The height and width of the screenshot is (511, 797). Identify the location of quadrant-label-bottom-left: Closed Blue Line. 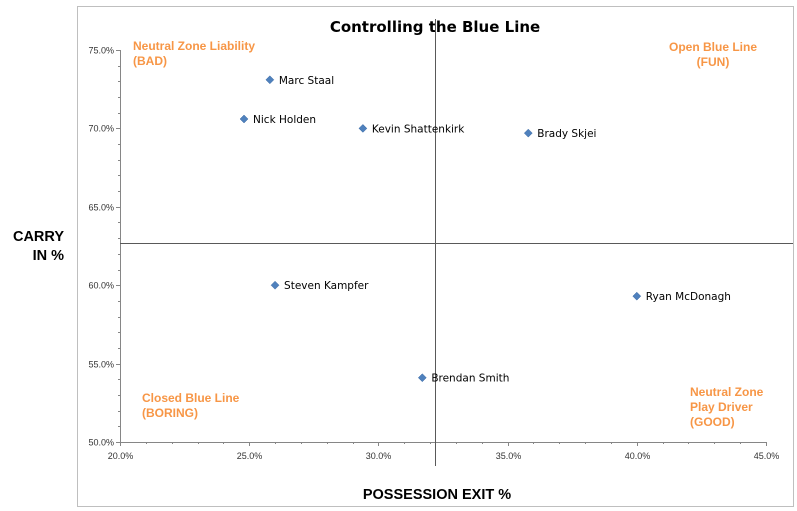
(191, 398).